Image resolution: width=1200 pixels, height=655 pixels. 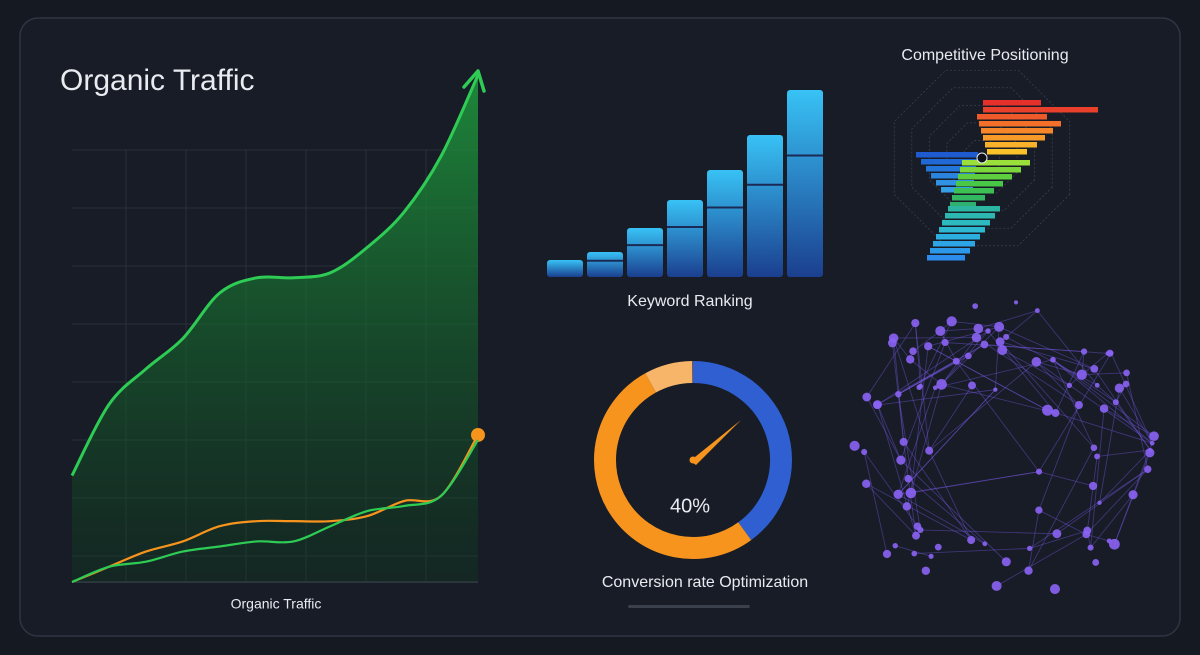 I want to click on end-dot, so click(x=478, y=434).